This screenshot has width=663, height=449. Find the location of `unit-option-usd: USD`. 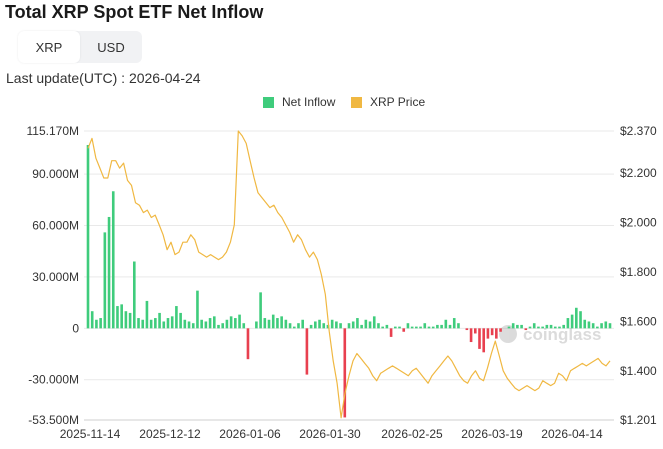

unit-option-usd: USD is located at coordinates (111, 47).